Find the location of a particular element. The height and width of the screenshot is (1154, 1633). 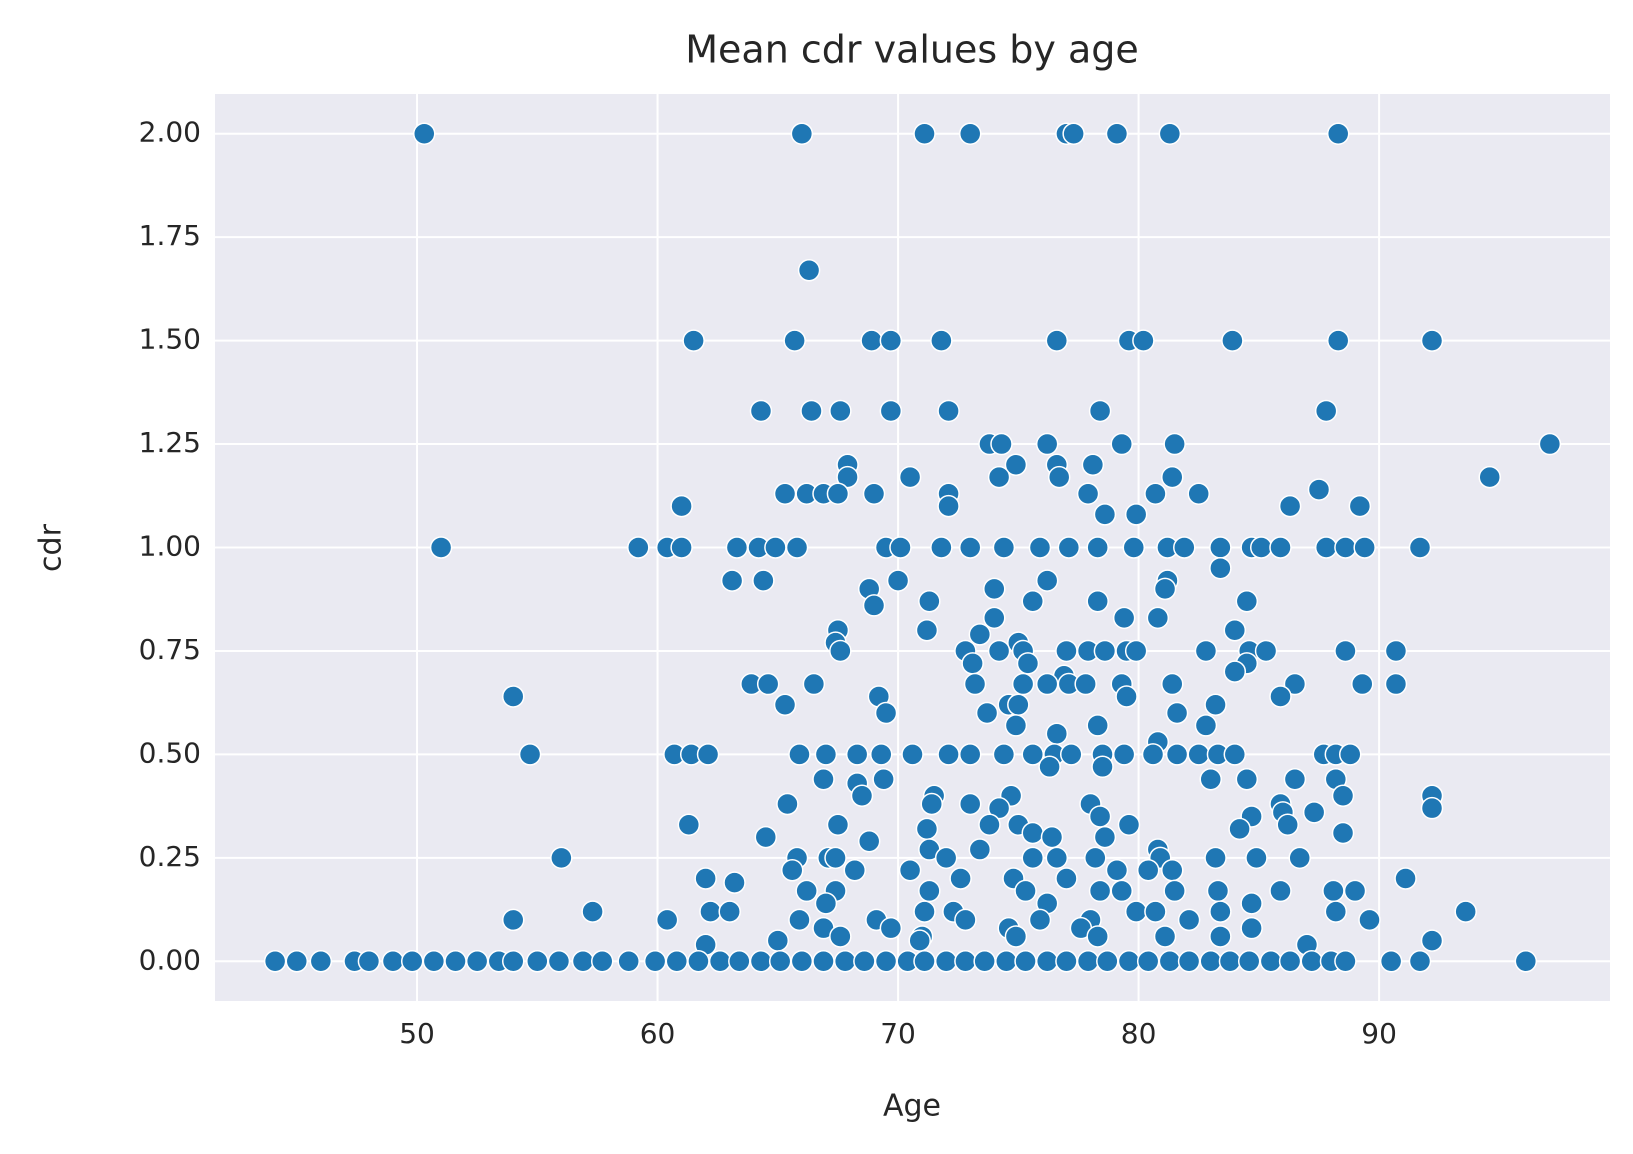

y-tick-label: 1.50 is located at coordinates (170, 339).